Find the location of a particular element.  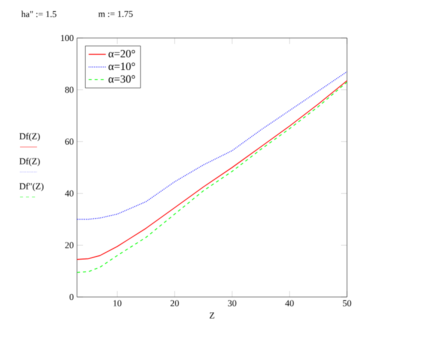

x-tick-label: 20 is located at coordinates (174, 303).